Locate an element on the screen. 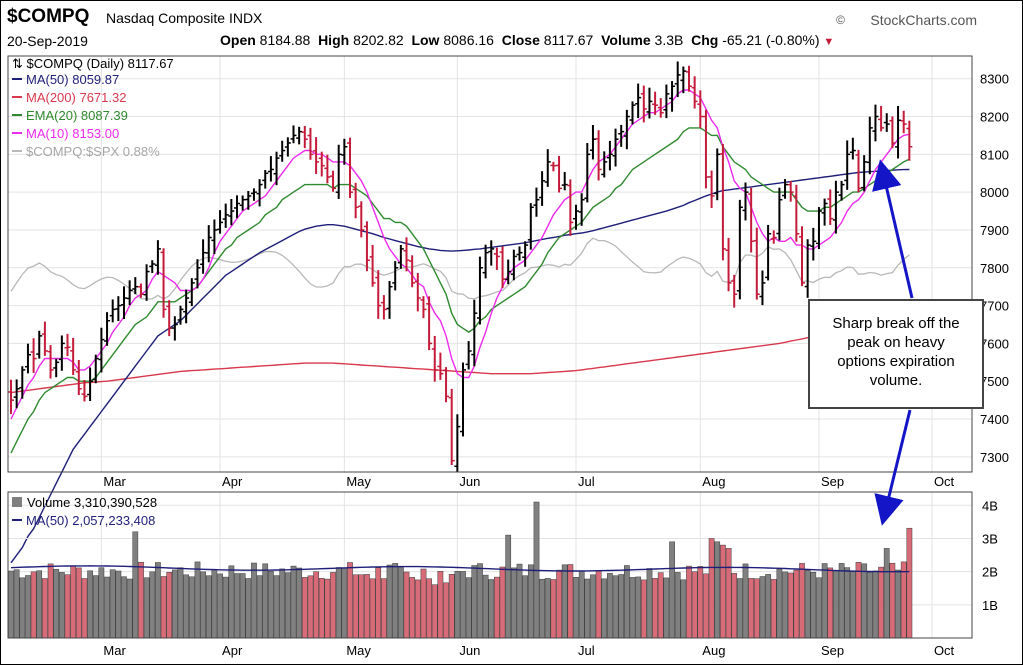  legend-volume: Volume 3,310,390,528 is located at coordinates (92, 502).